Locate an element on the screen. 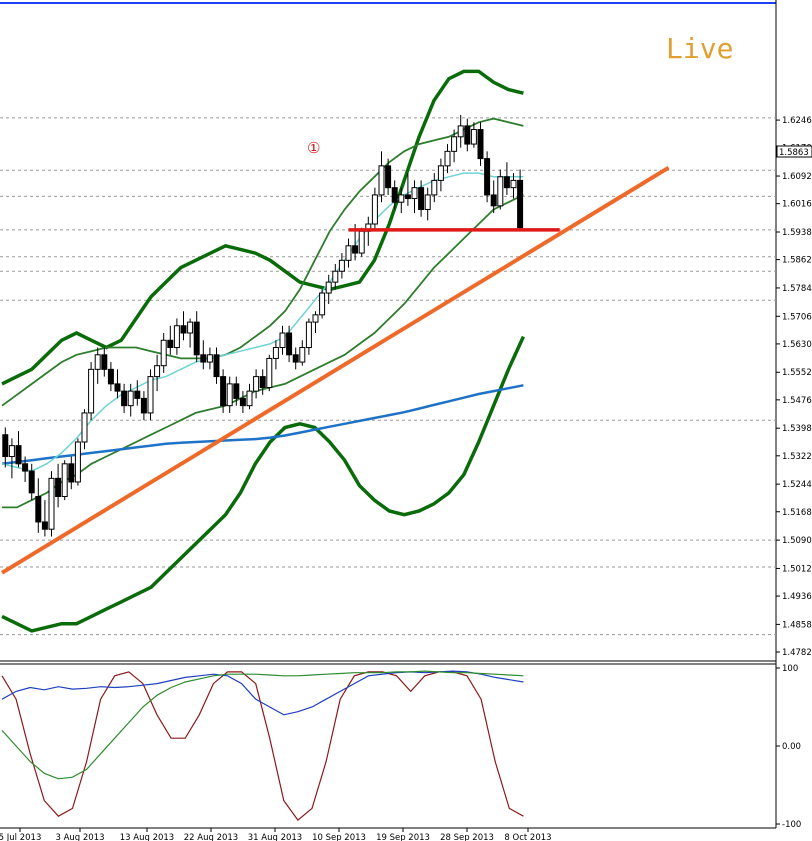  time-tick-label: 5 Jul 2013 is located at coordinates (20, 837).